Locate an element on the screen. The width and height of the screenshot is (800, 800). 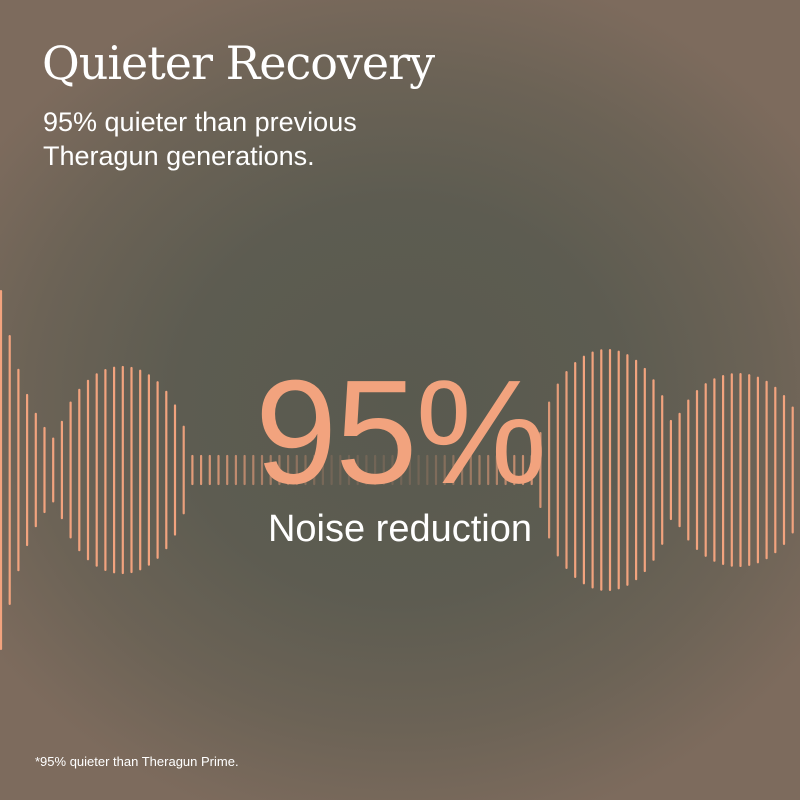
stat-value: 95% is located at coordinates (400, 432).